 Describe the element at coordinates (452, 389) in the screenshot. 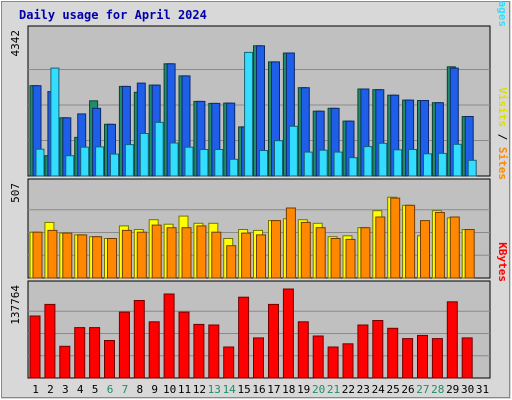

I see `x-tick-label-29: 29` at that location.